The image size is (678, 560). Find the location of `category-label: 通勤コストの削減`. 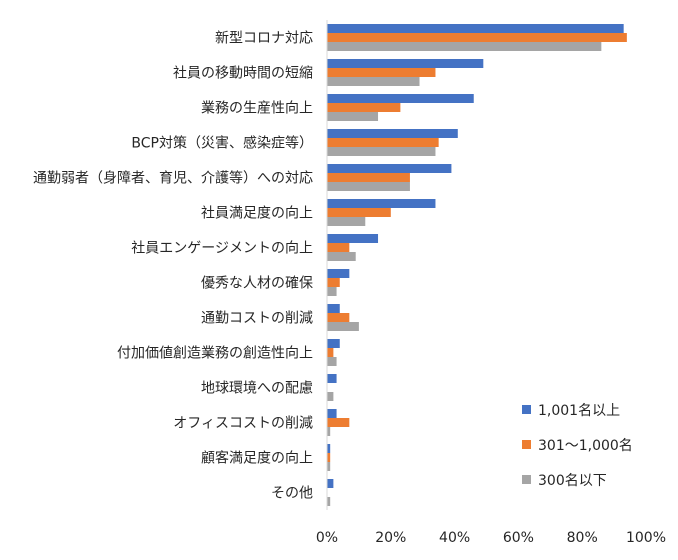

category-label: 通勤コストの削減 is located at coordinates (257, 318).